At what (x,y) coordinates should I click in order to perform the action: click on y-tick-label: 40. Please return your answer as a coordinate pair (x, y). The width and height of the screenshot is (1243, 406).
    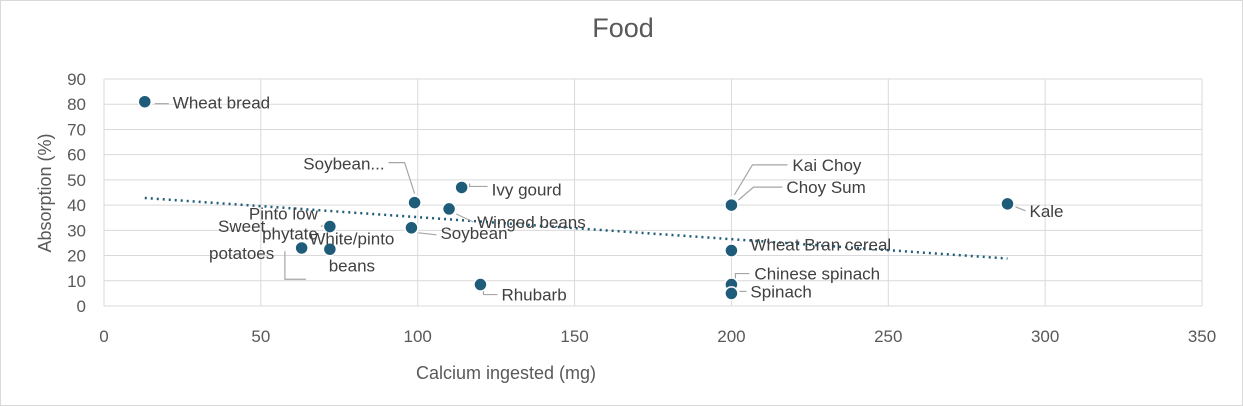
    Looking at the image, I should click on (76, 205).